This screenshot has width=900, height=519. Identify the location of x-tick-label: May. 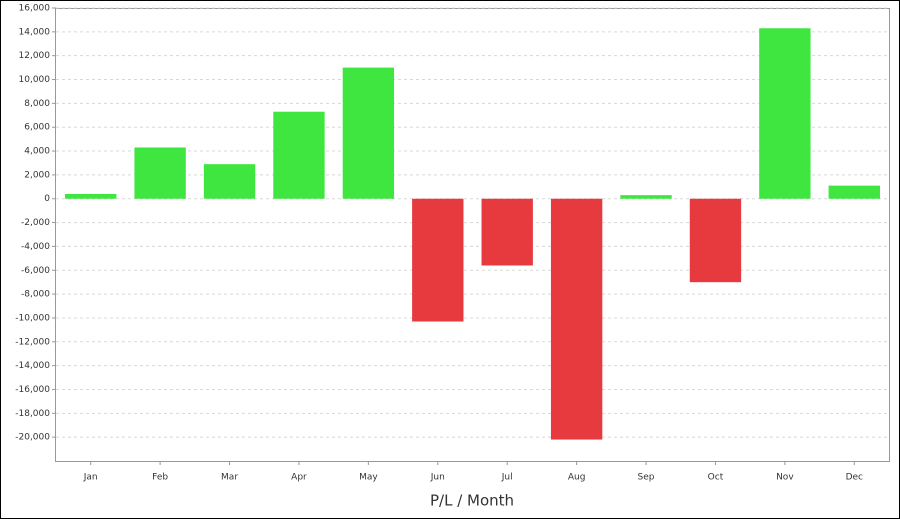
(368, 478).